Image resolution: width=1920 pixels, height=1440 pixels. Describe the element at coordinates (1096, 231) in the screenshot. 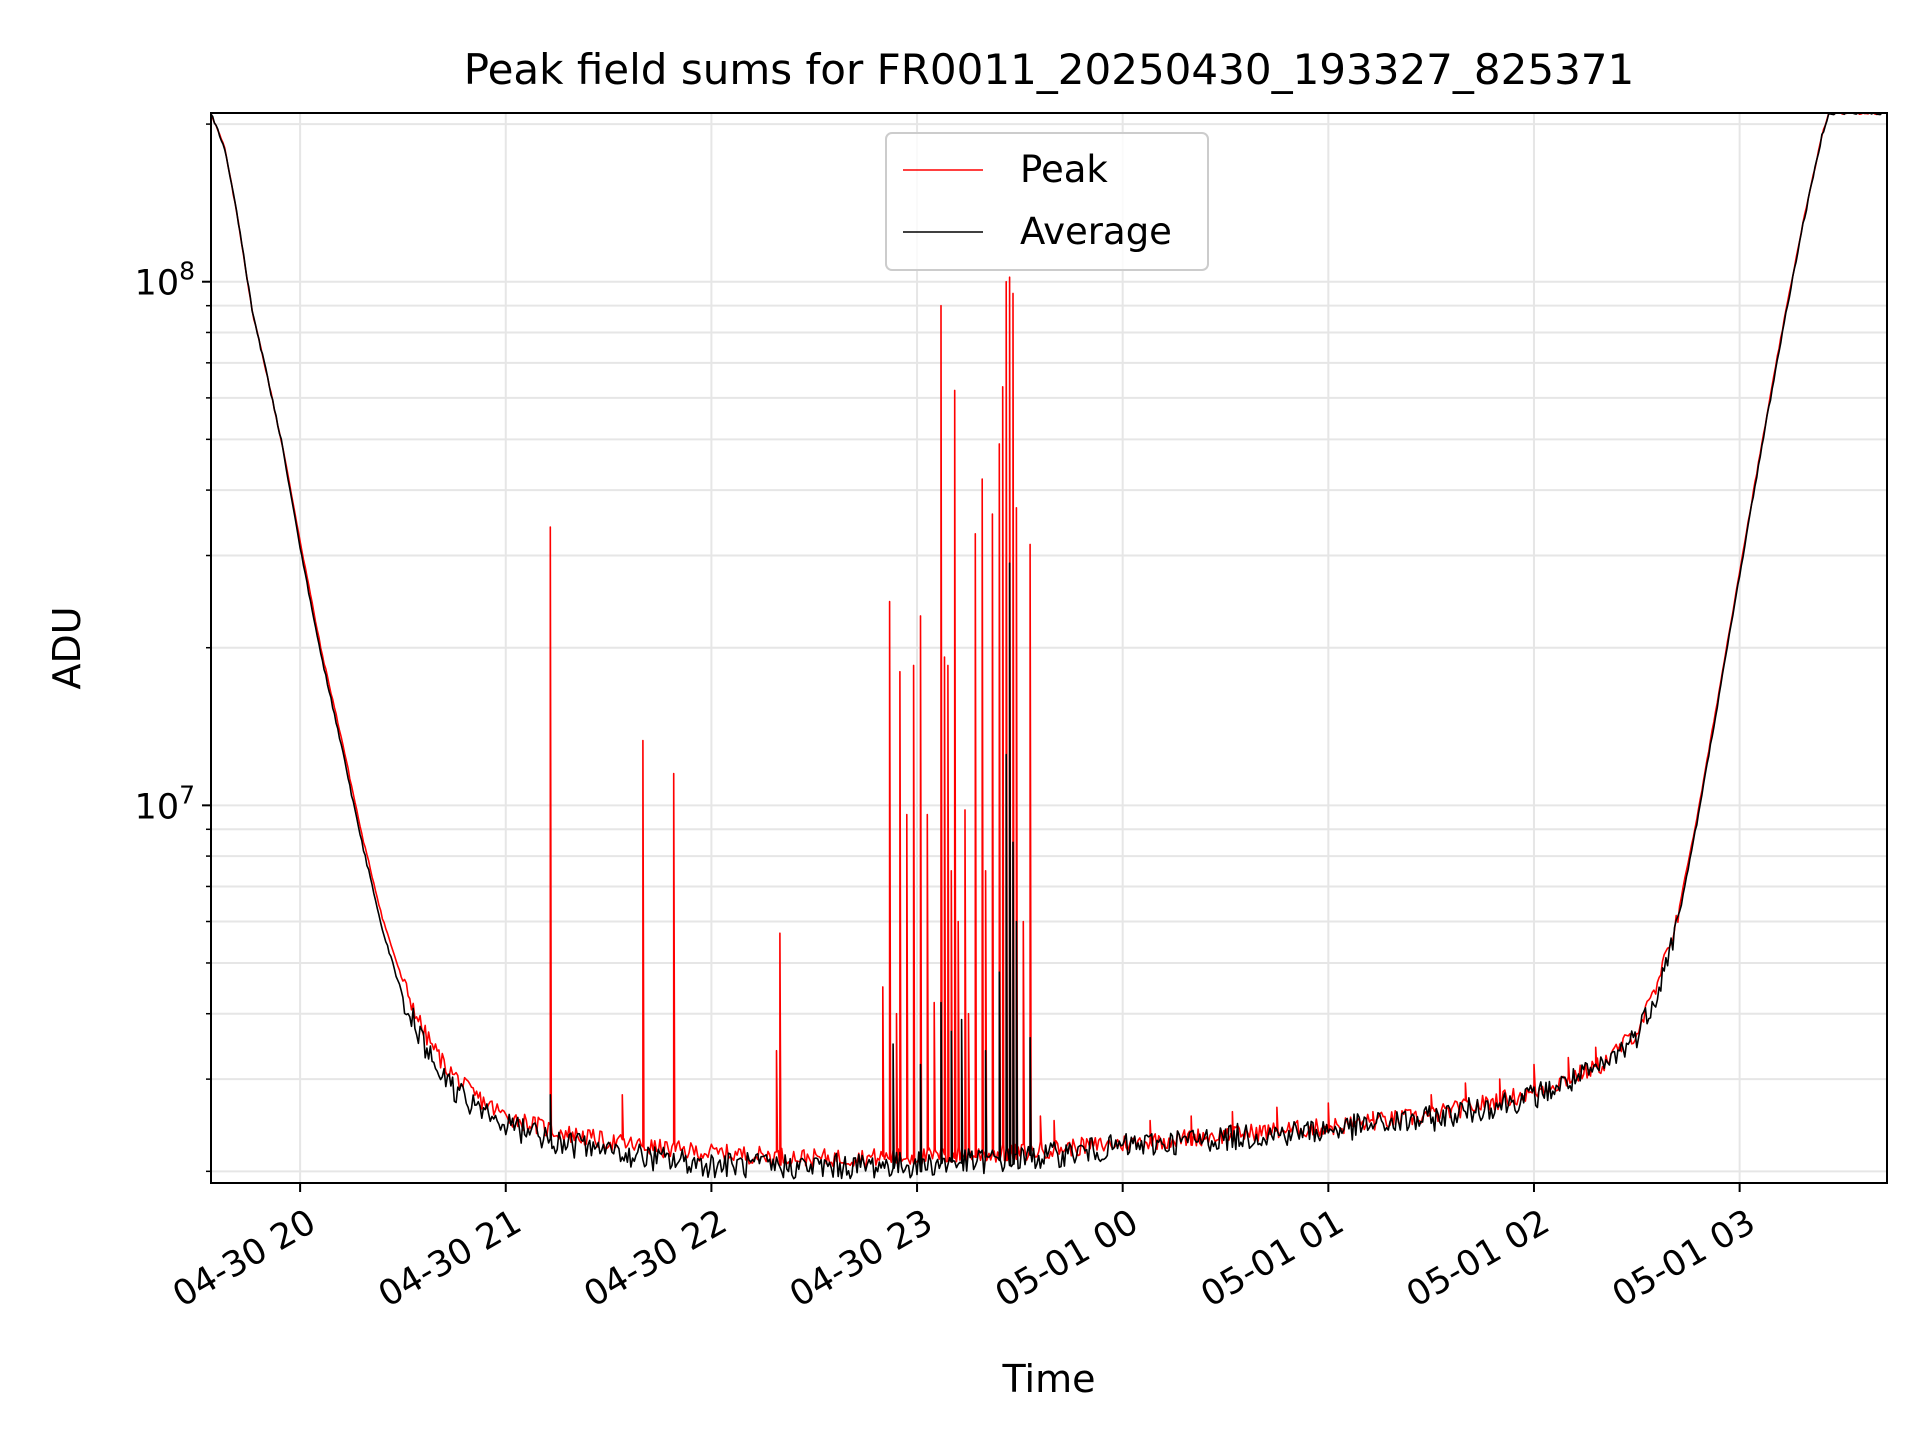

I see `legend-label-average: Average` at that location.